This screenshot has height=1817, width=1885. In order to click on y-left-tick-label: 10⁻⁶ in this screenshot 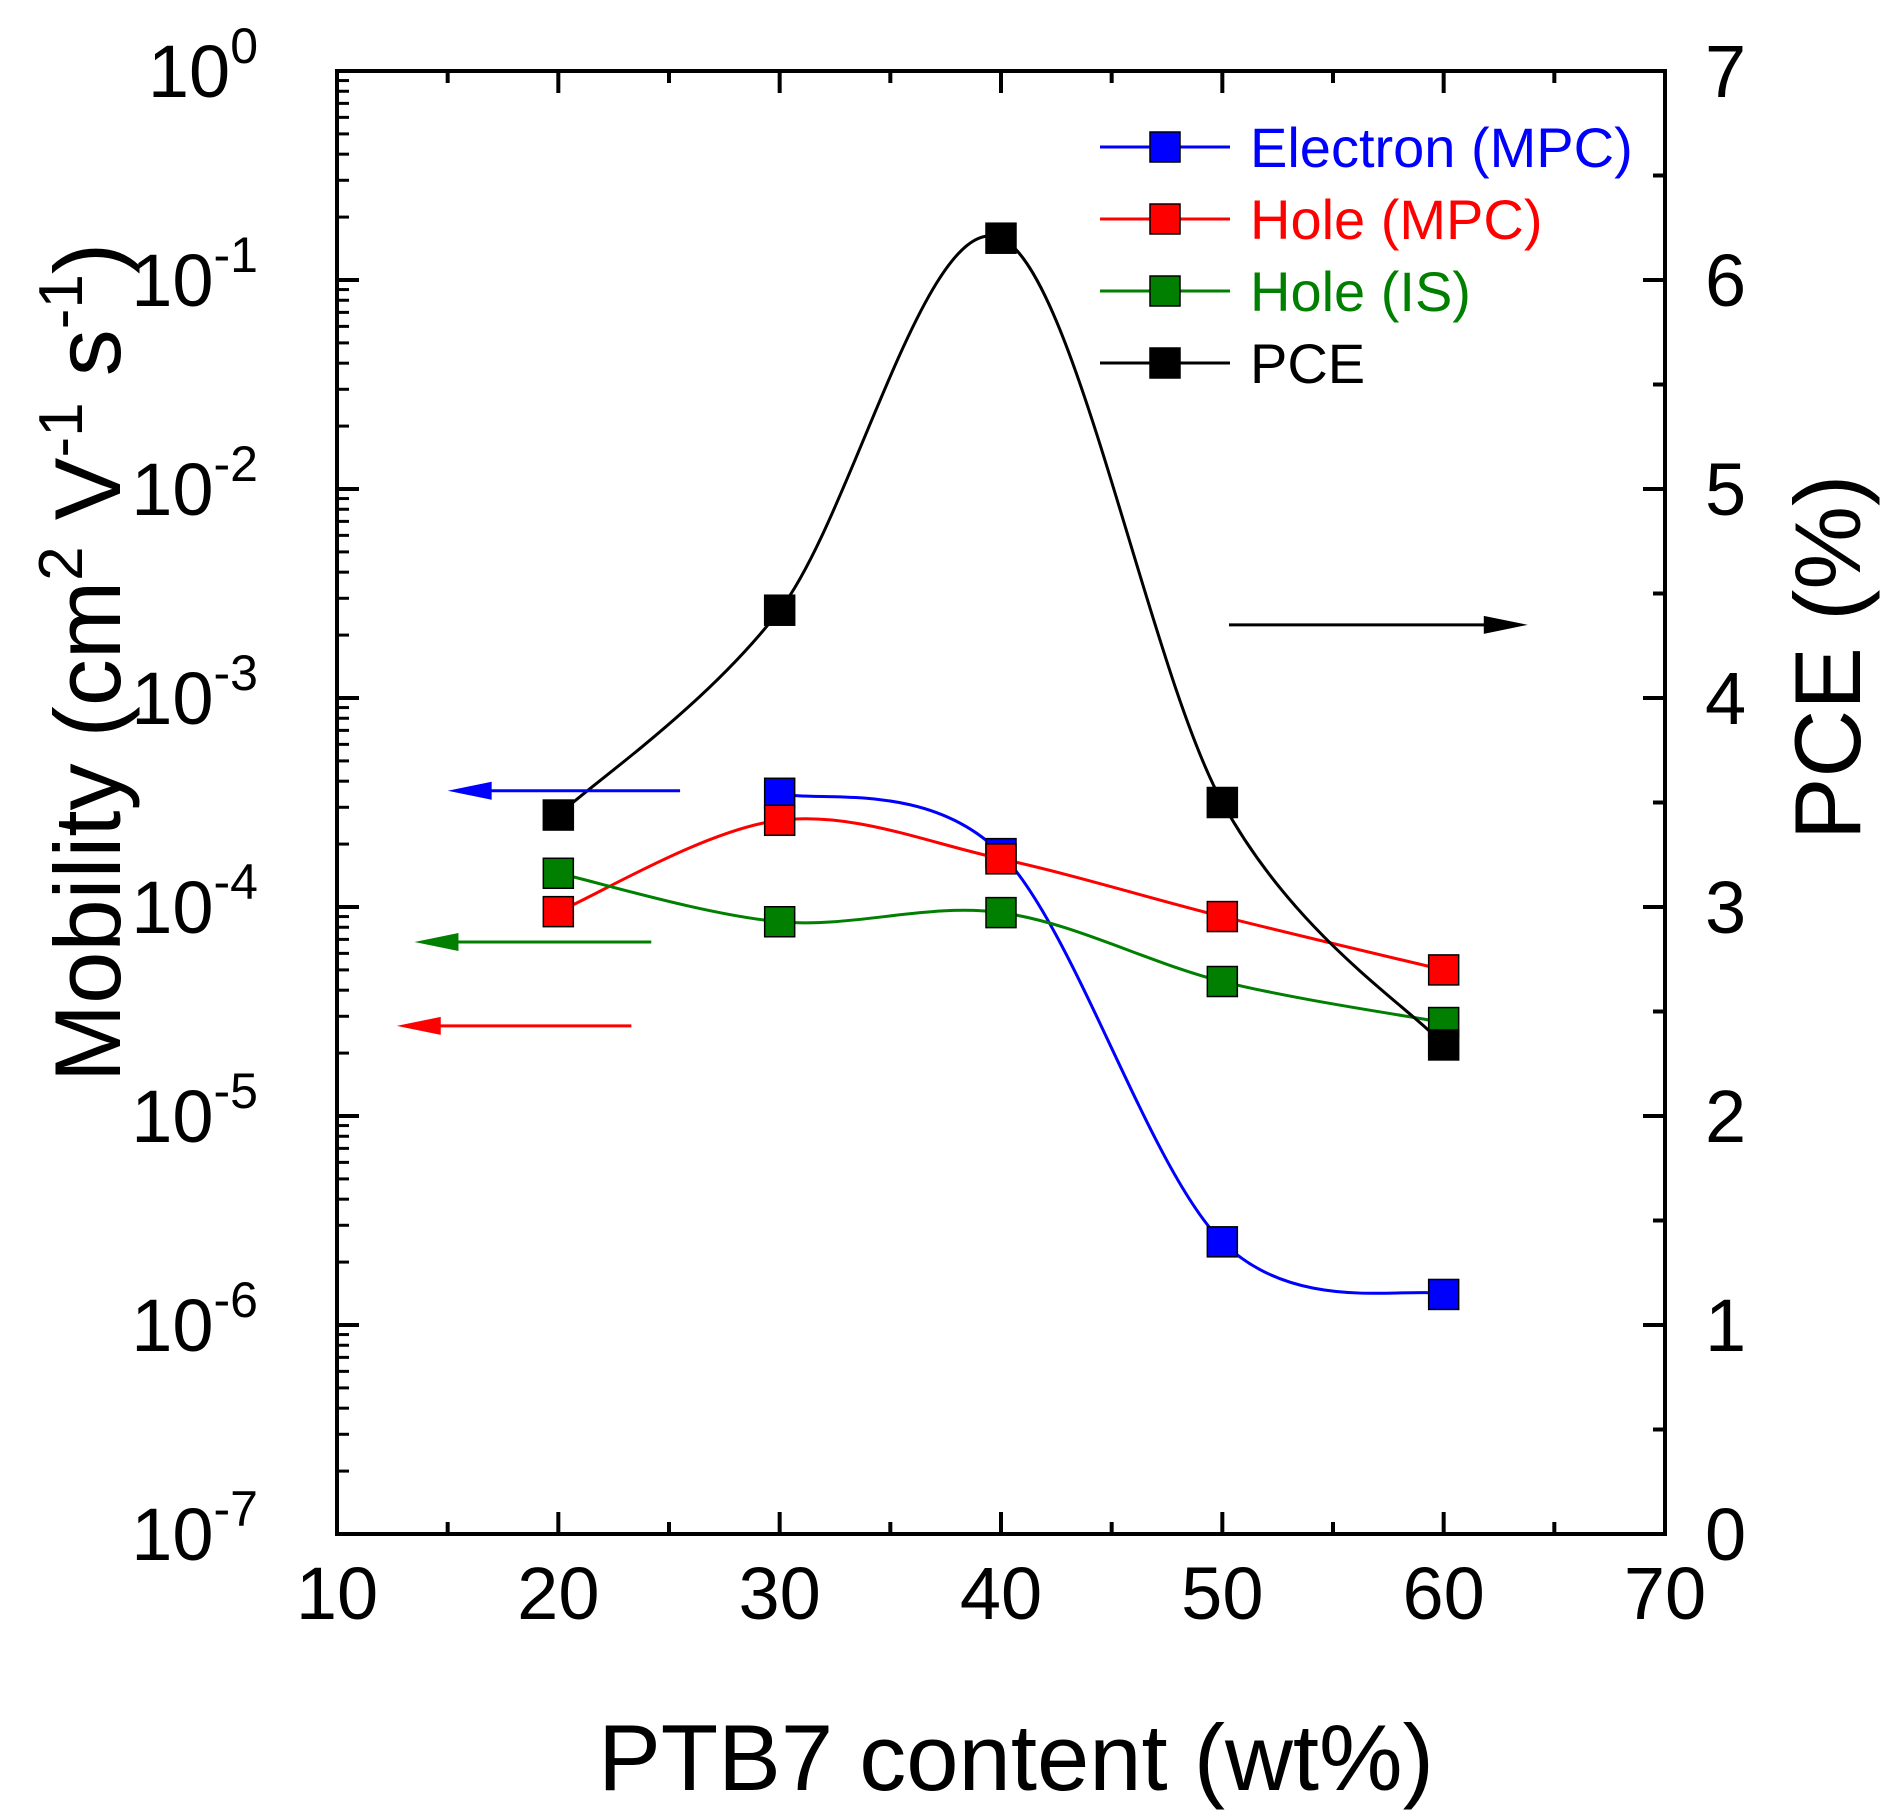, I will do `click(194, 1319)`.